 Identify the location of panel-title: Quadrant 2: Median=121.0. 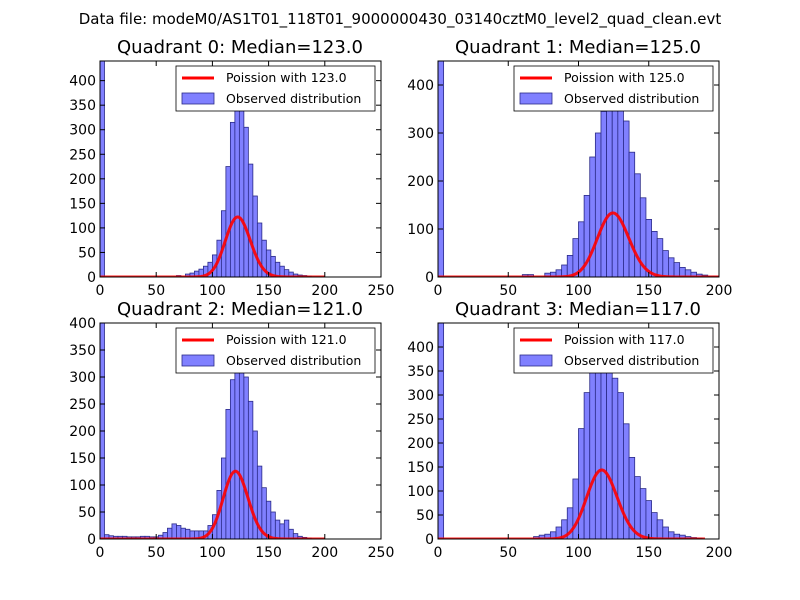
(240, 309).